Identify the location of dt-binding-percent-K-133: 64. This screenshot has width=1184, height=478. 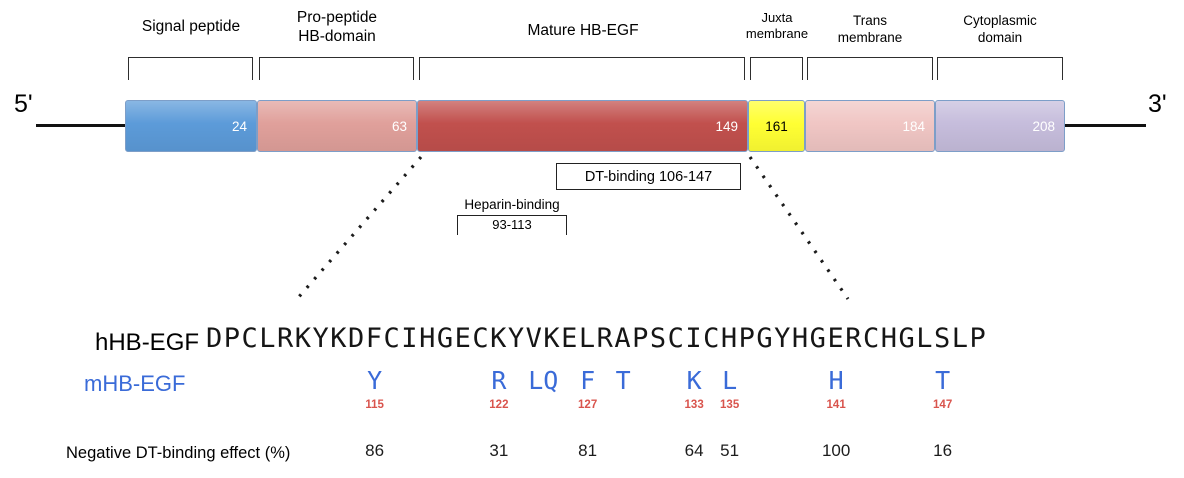
(694, 450).